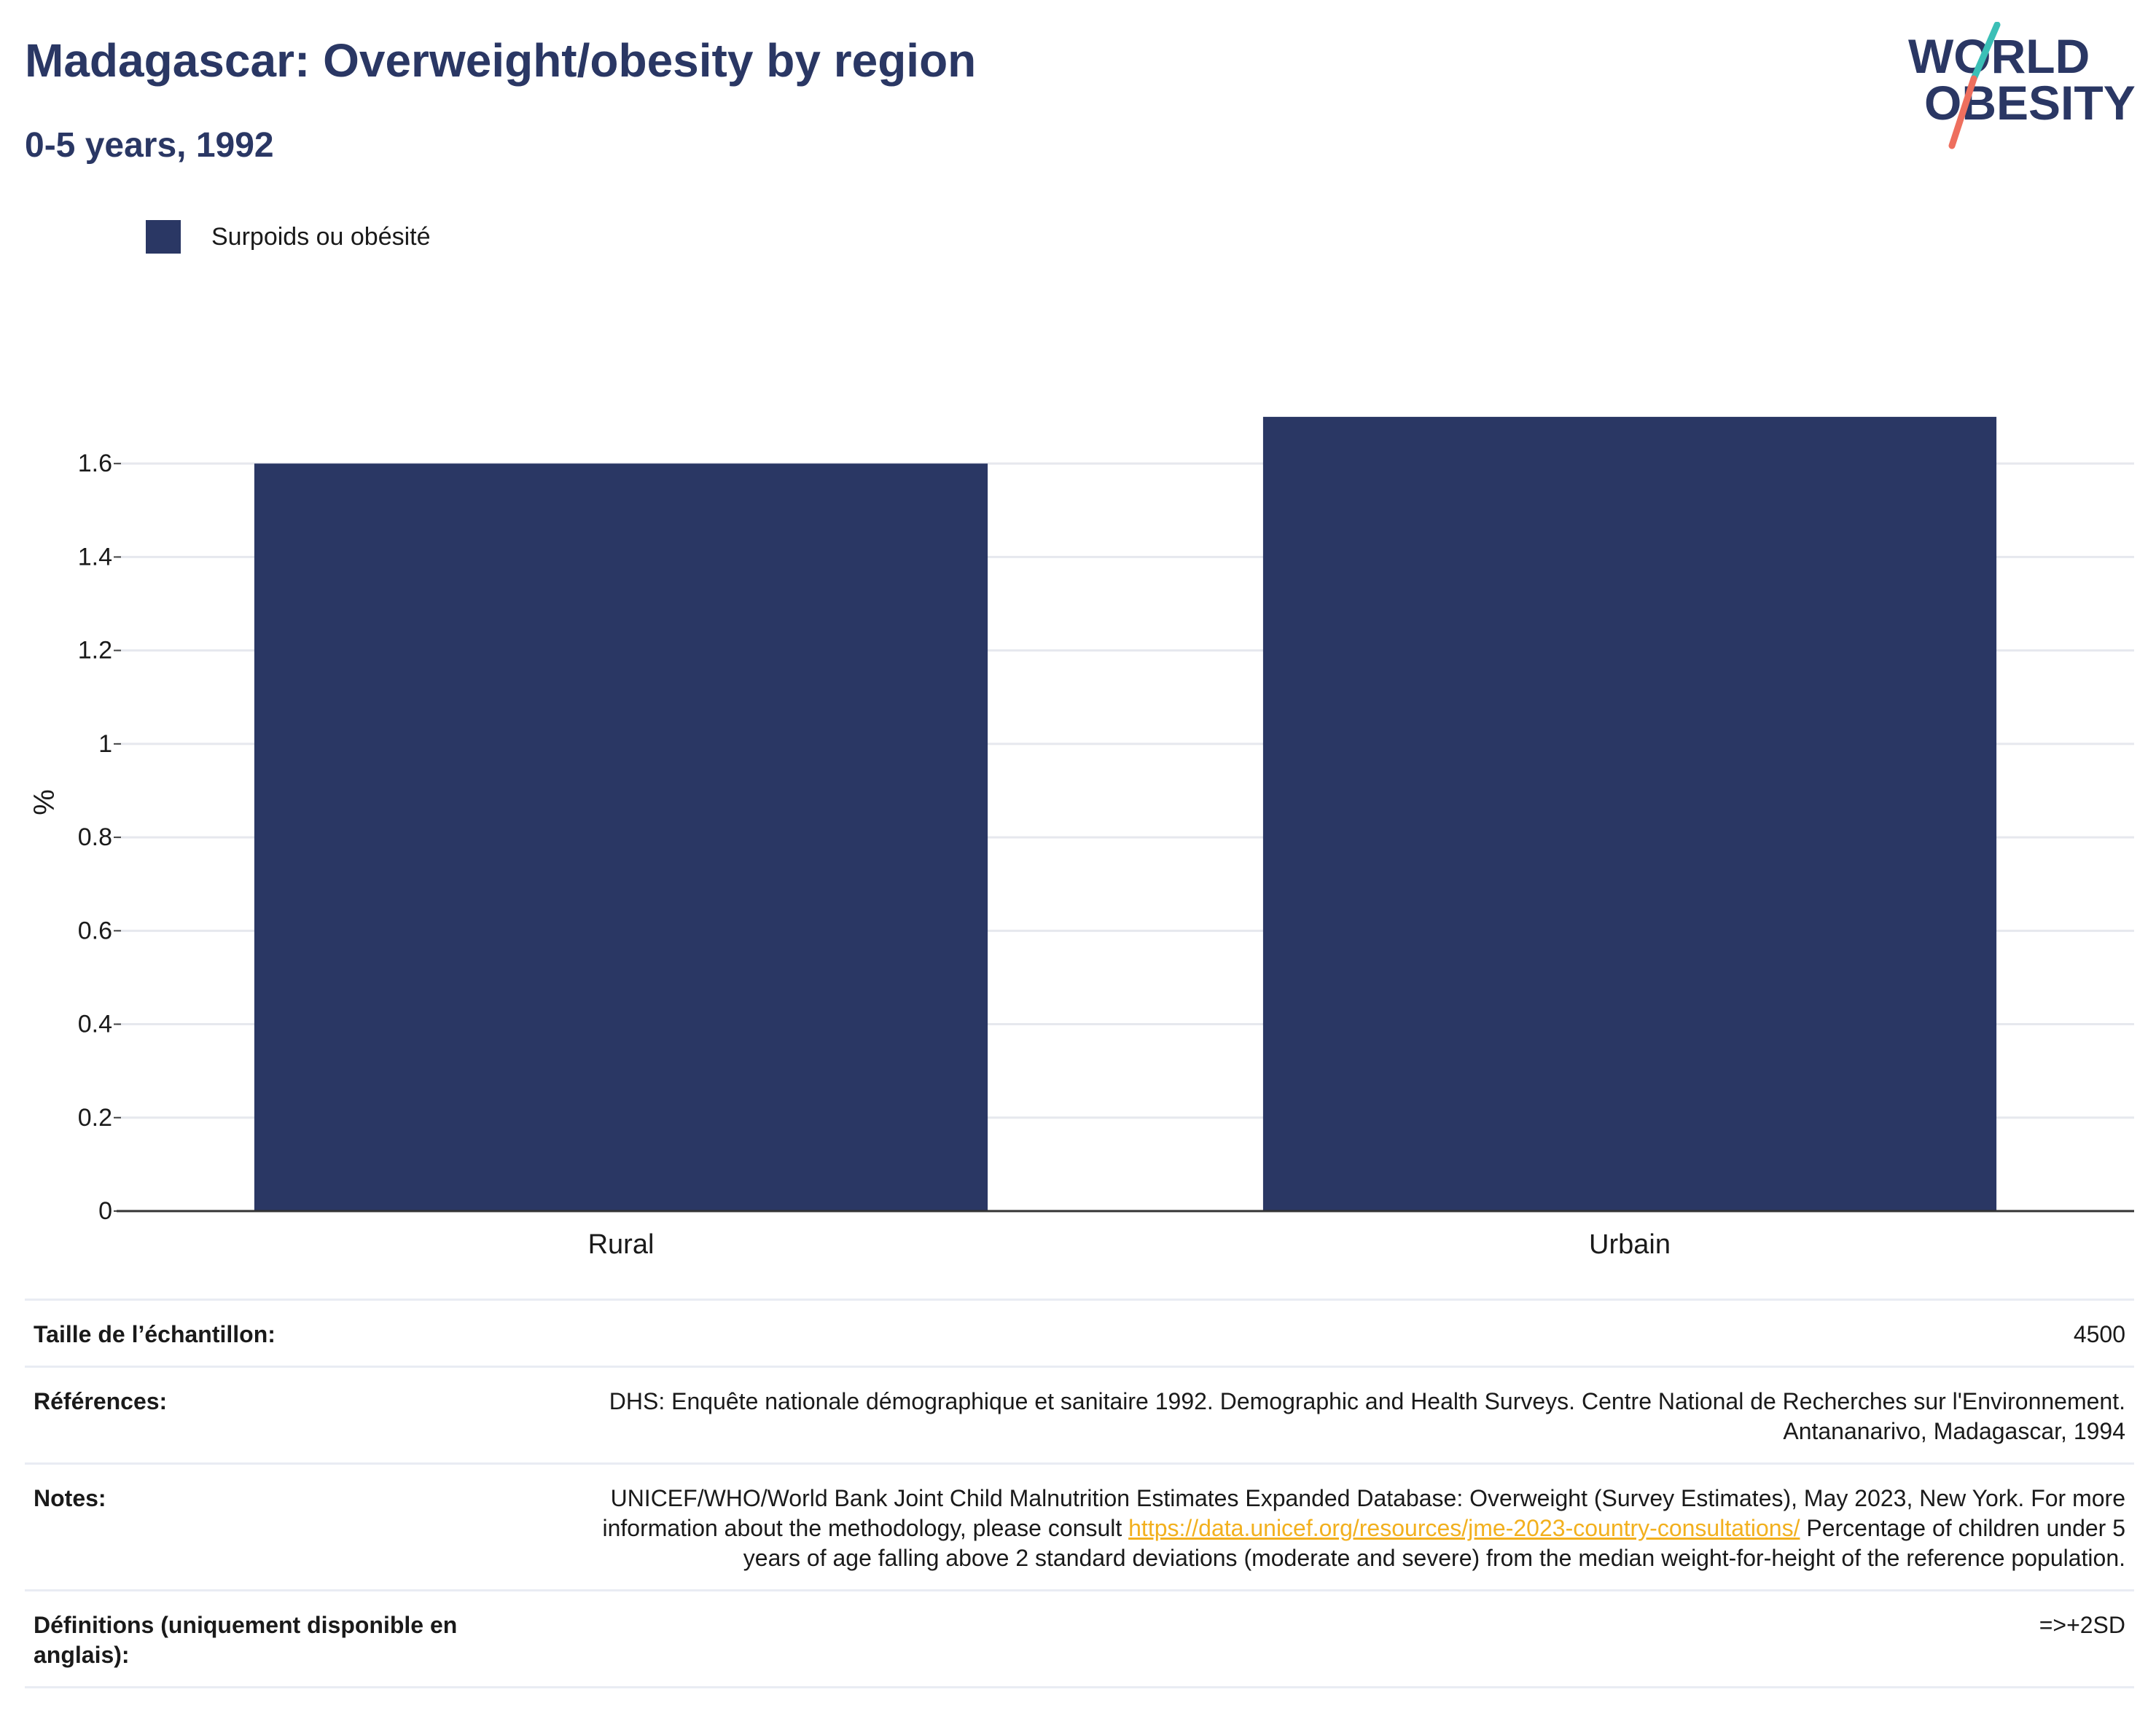 The image size is (2156, 1735). Describe the element at coordinates (95, 464) in the screenshot. I see `y-tick-label: 1.6` at that location.